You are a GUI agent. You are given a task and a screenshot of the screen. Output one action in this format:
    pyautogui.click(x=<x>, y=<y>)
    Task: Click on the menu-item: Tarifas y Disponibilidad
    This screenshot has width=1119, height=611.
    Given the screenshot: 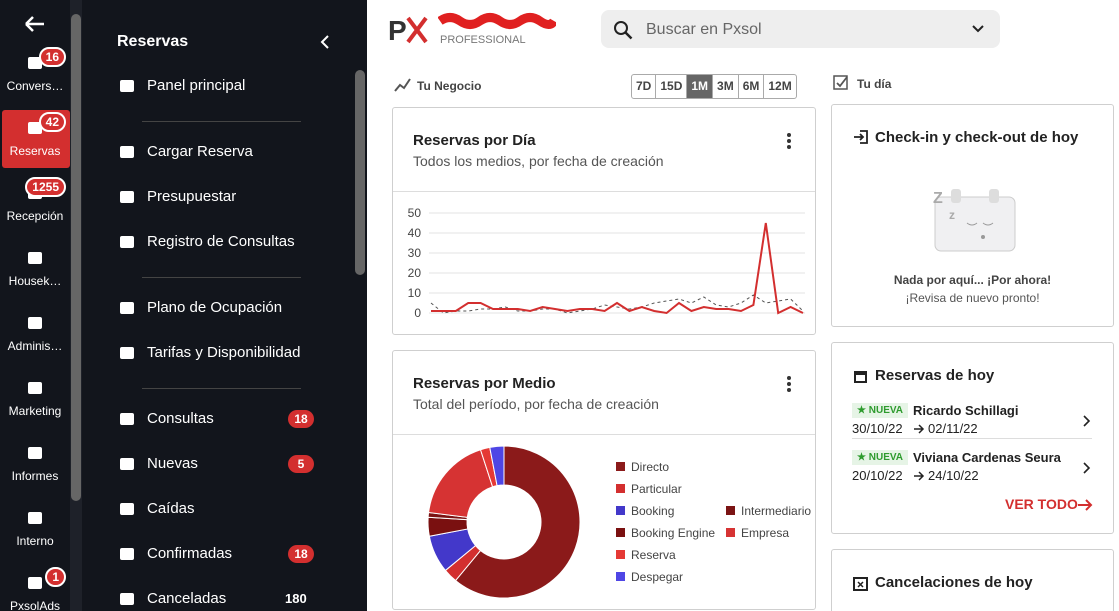 What is the action you would take?
    pyautogui.click(x=224, y=352)
    